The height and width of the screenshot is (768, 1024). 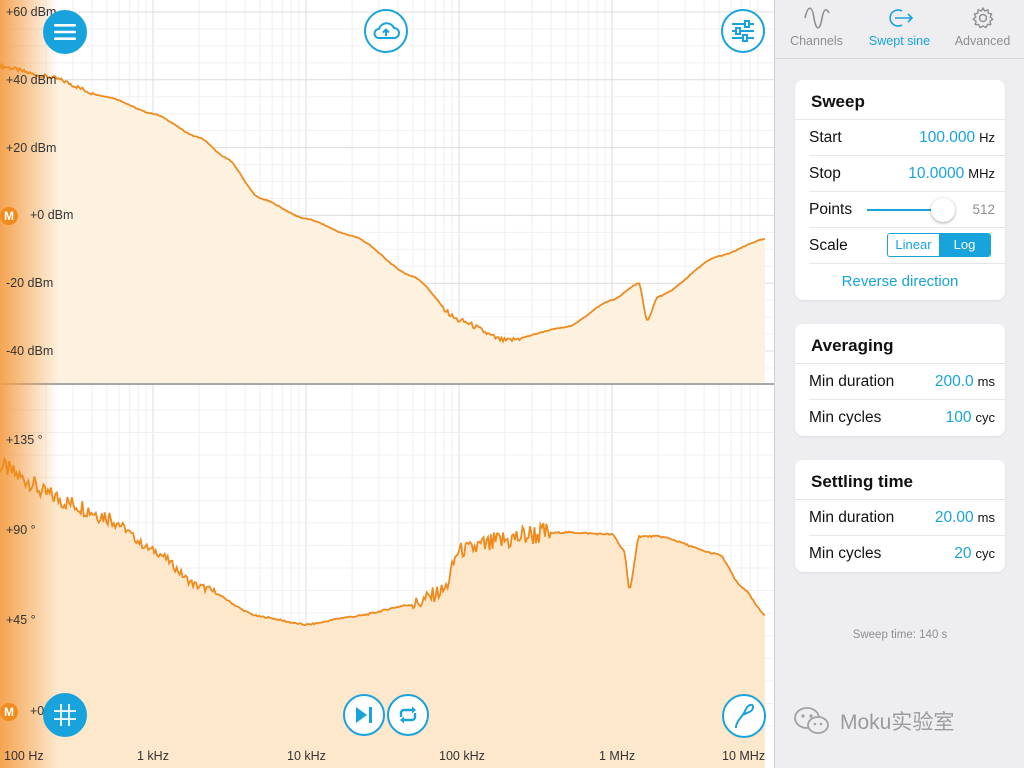 I want to click on settling-duration-label: Min duration, so click(x=852, y=517).